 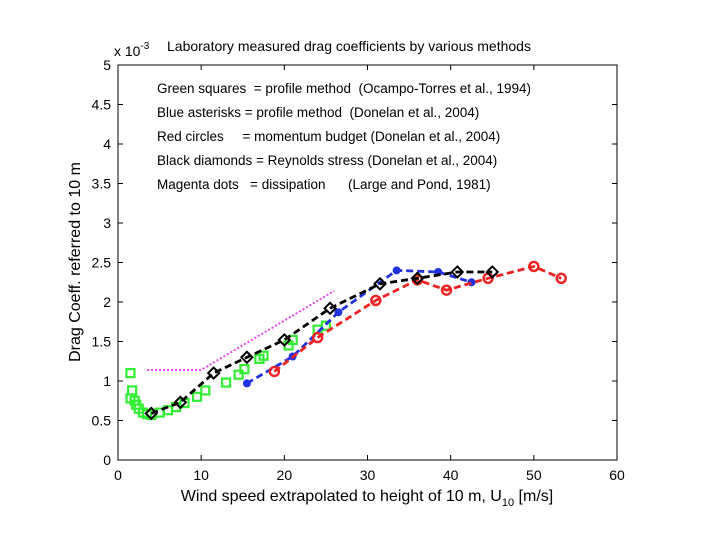 I want to click on y-tick-label: 0, so click(x=107, y=460).